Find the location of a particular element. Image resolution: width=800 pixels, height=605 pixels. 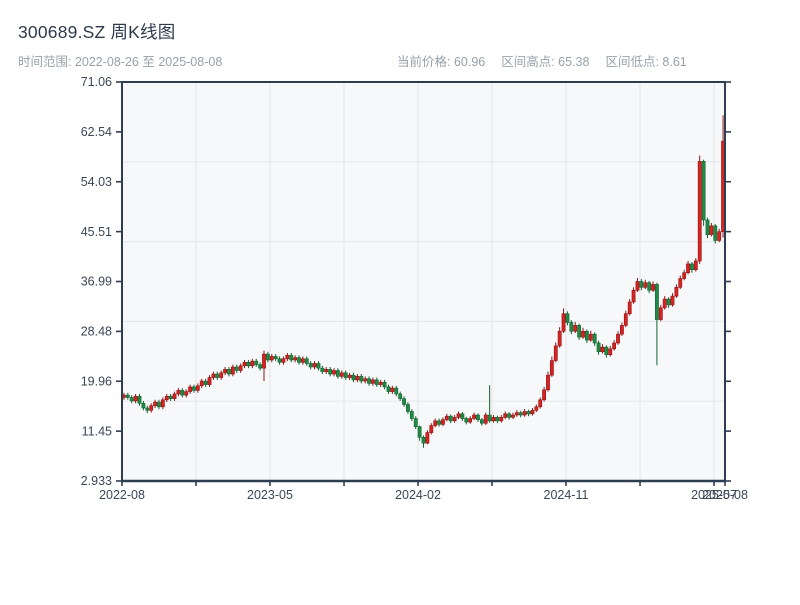

x-tick-label: 2023-05 is located at coordinates (270, 495).